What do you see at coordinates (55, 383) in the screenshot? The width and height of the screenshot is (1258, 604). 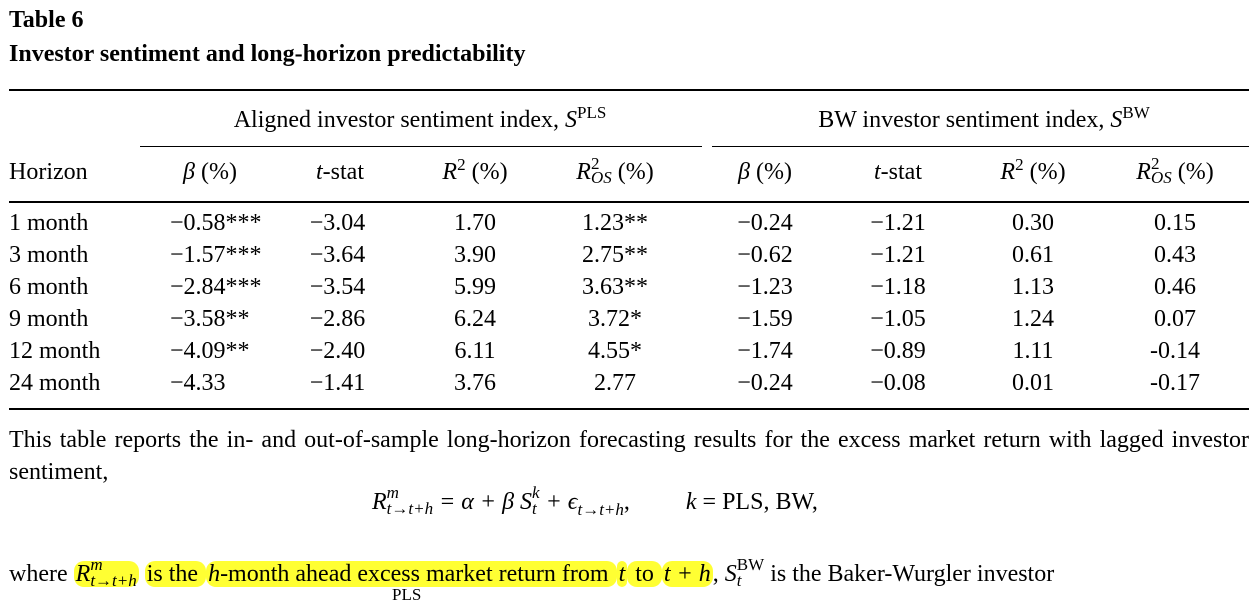 I see `table-cell-h: 24 month` at bounding box center [55, 383].